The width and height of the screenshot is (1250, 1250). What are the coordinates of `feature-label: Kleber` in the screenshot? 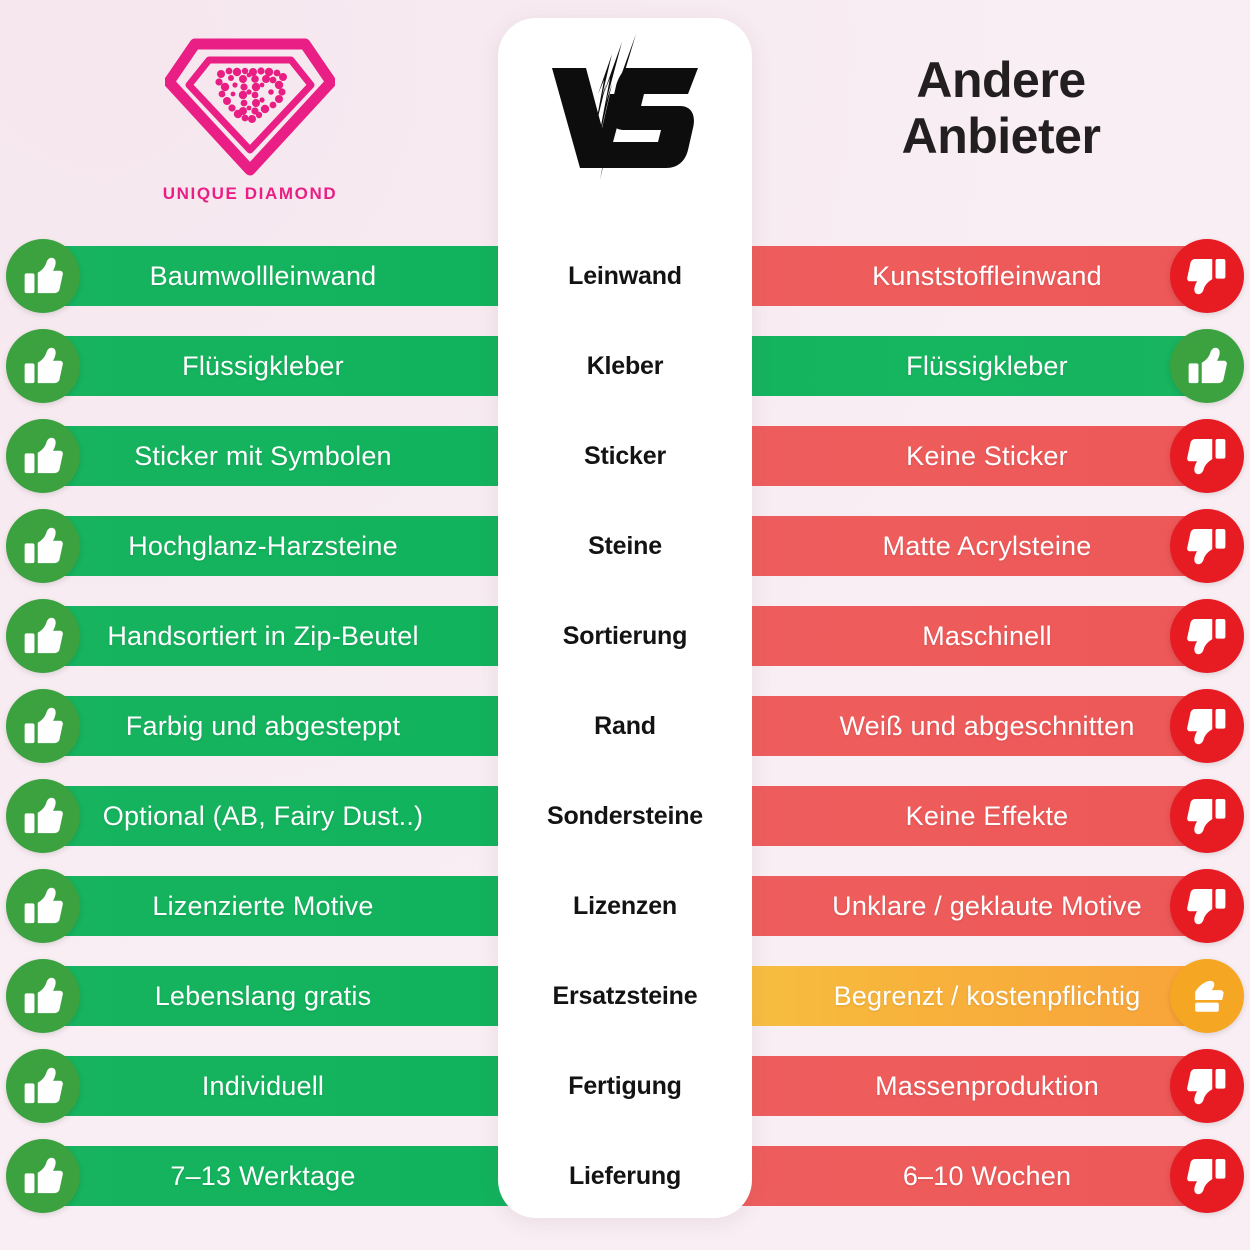 It's located at (625, 366).